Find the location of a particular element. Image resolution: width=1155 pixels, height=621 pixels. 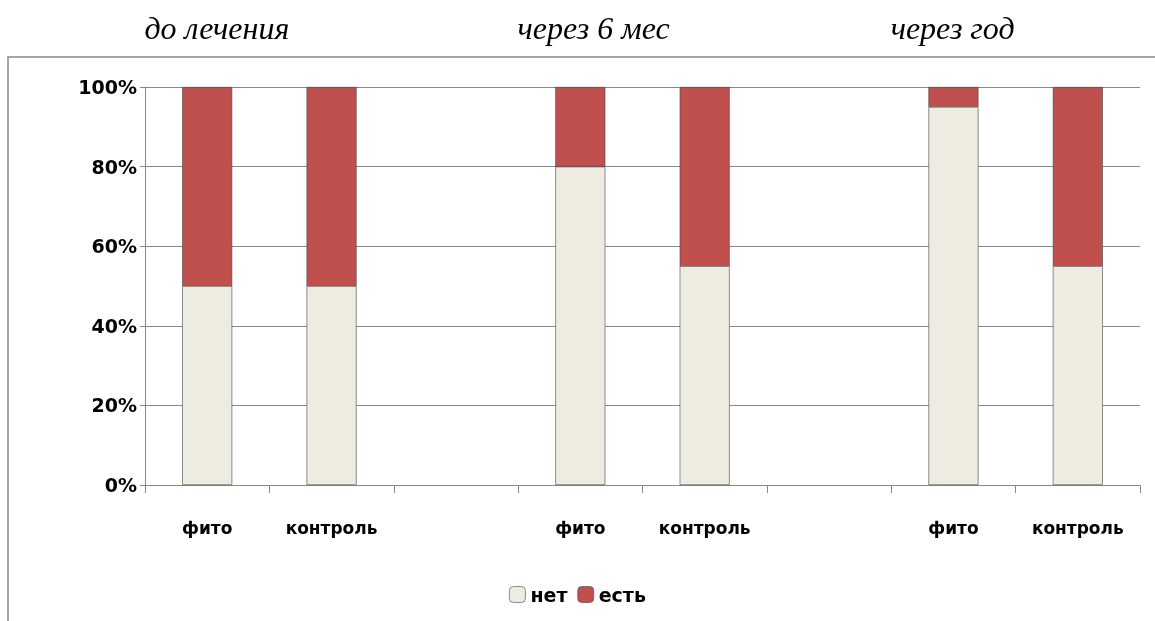

legend-label: нет is located at coordinates (549, 594).